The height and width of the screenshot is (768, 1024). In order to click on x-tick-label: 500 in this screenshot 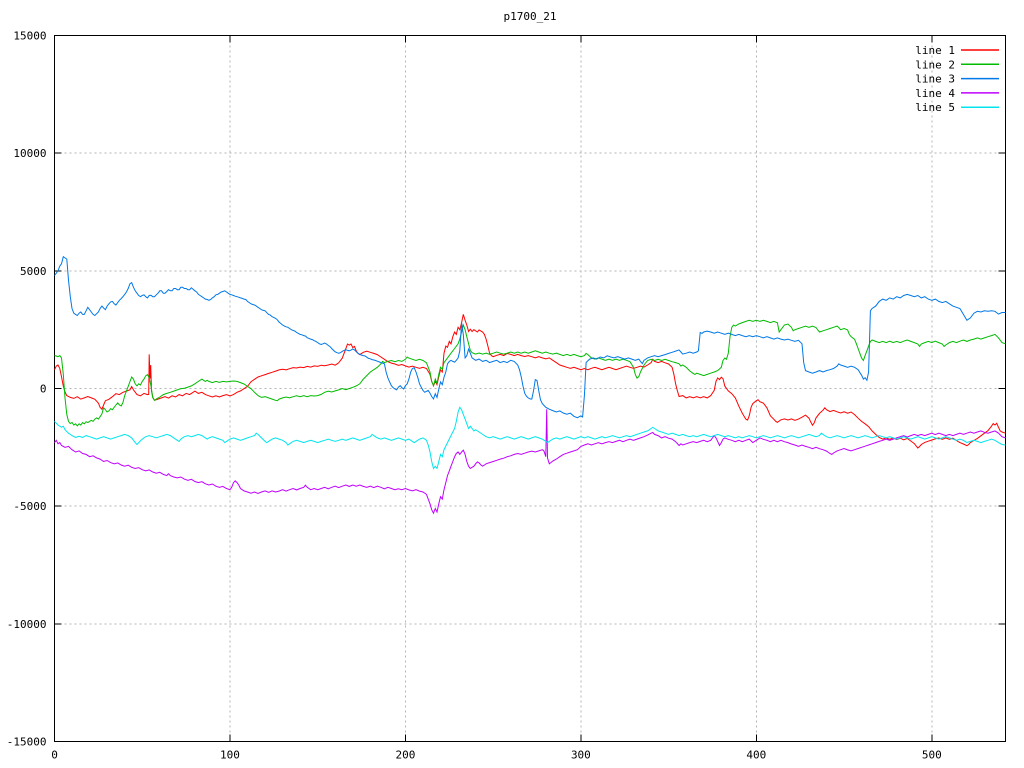, I will do `click(932, 755)`.